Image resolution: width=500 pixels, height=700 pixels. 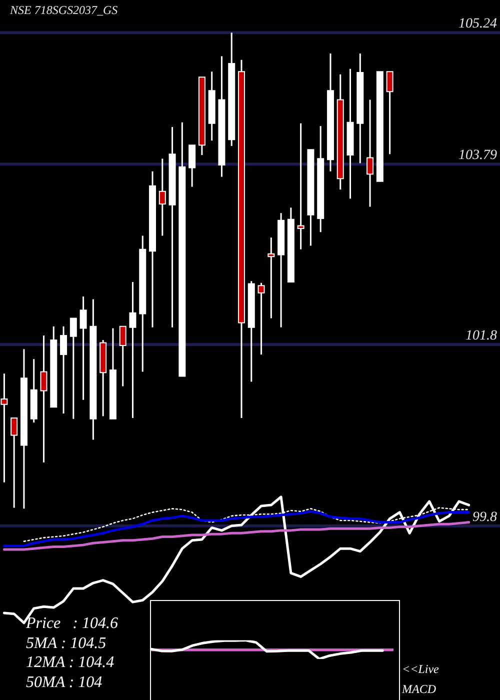 What do you see at coordinates (477, 24) in the screenshot?
I see `y-tick-label: 105.24` at bounding box center [477, 24].